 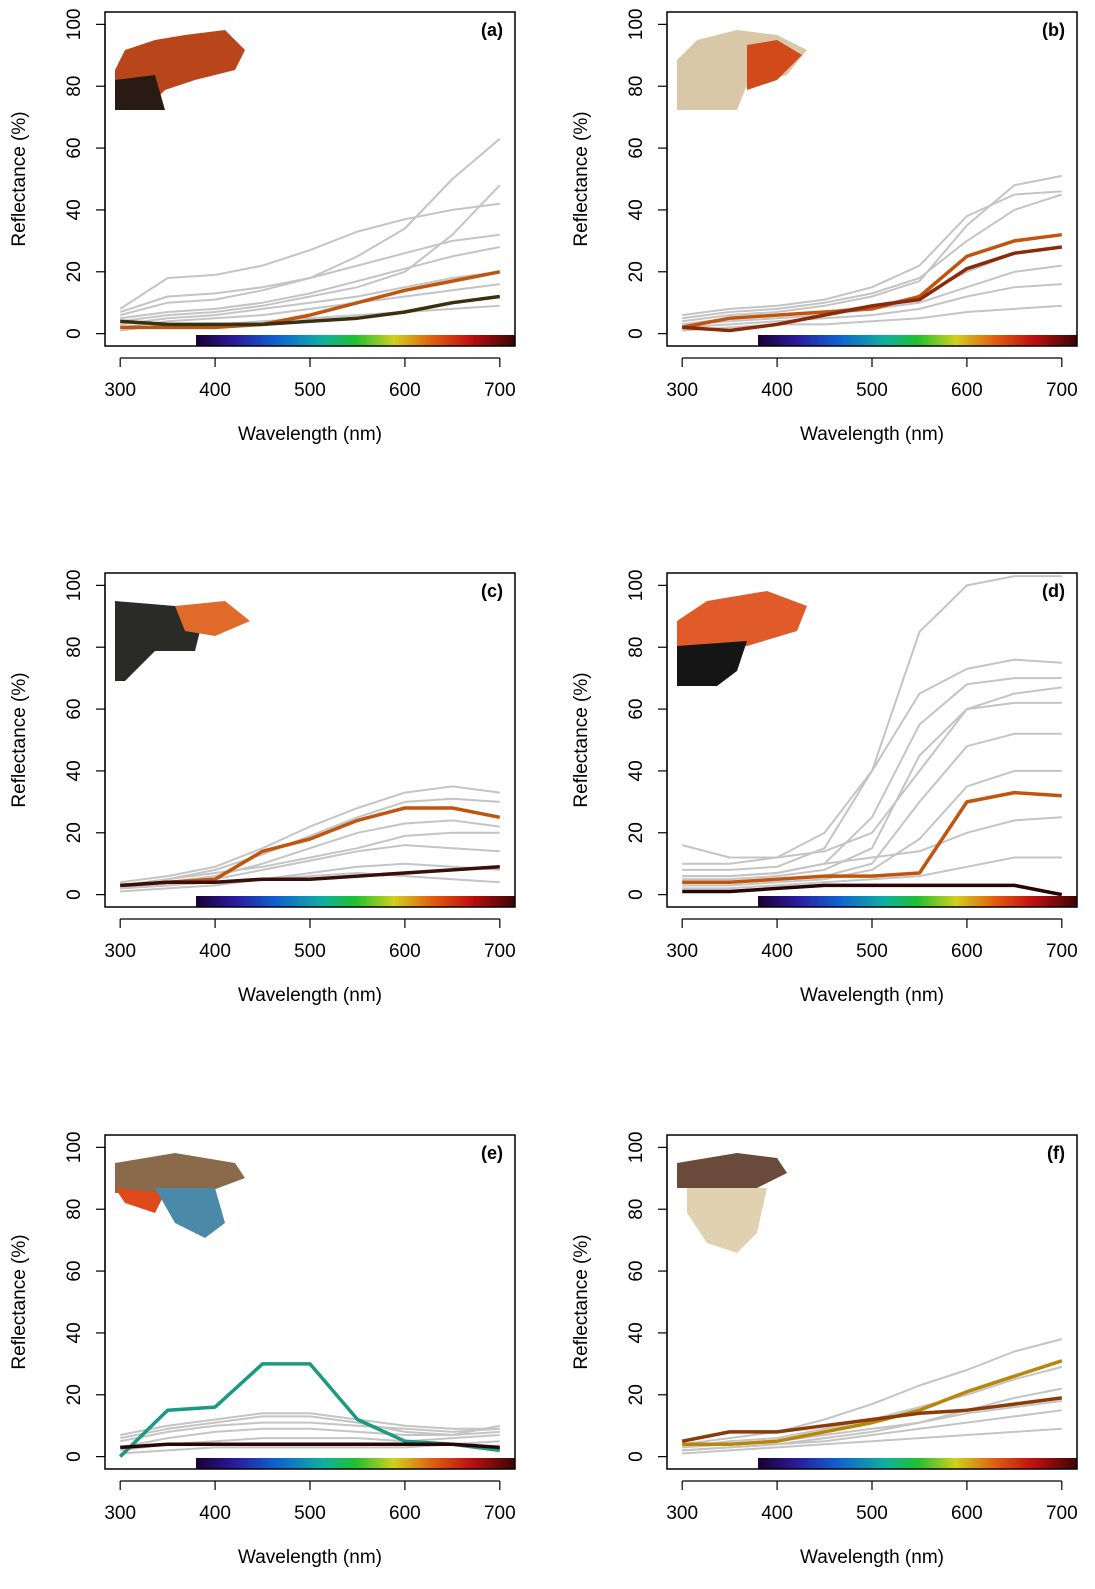 What do you see at coordinates (1053, 30) in the screenshot?
I see `panel-label: (b)` at bounding box center [1053, 30].